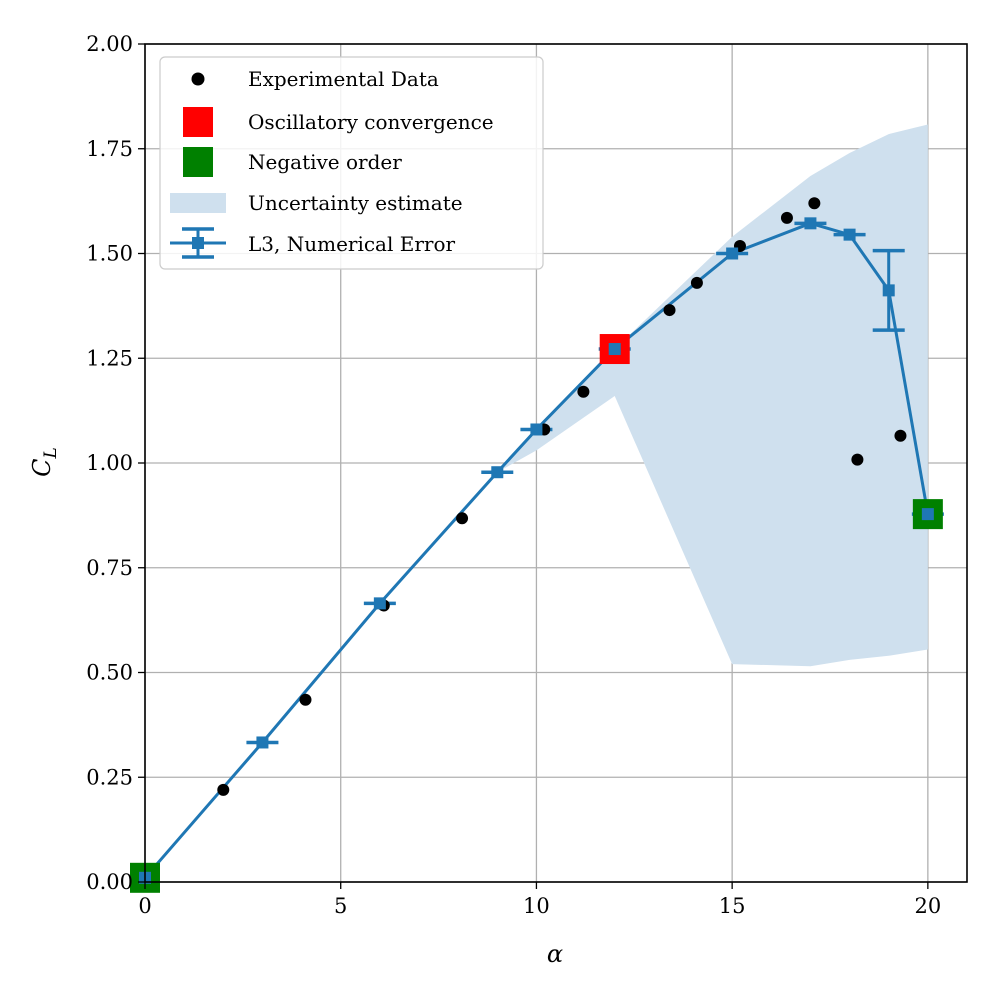 The width and height of the screenshot is (1000, 1000). What do you see at coordinates (325, 162) in the screenshot?
I see `legend-label-negative: Negative order` at bounding box center [325, 162].